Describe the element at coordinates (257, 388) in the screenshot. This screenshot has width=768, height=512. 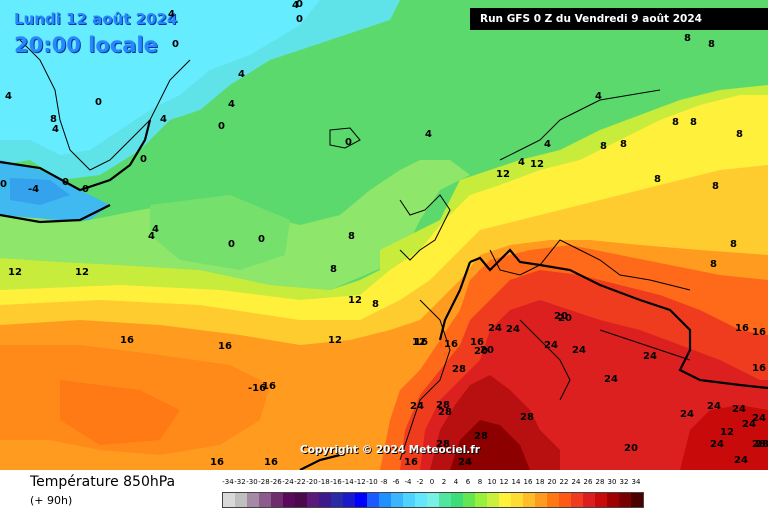
I see `isotherm-label: -16` at that location.